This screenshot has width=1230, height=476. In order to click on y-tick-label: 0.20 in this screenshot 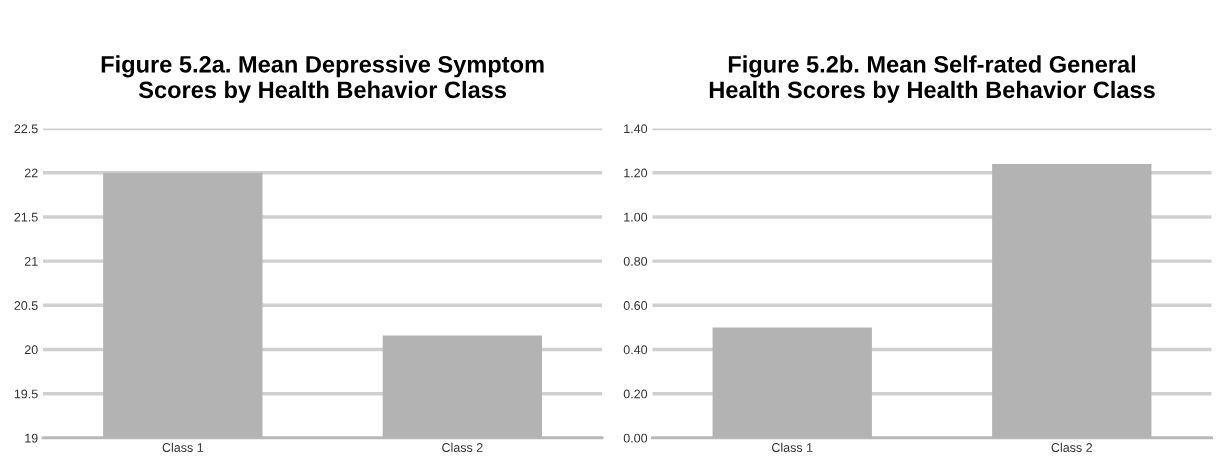, I will do `click(635, 394)`.